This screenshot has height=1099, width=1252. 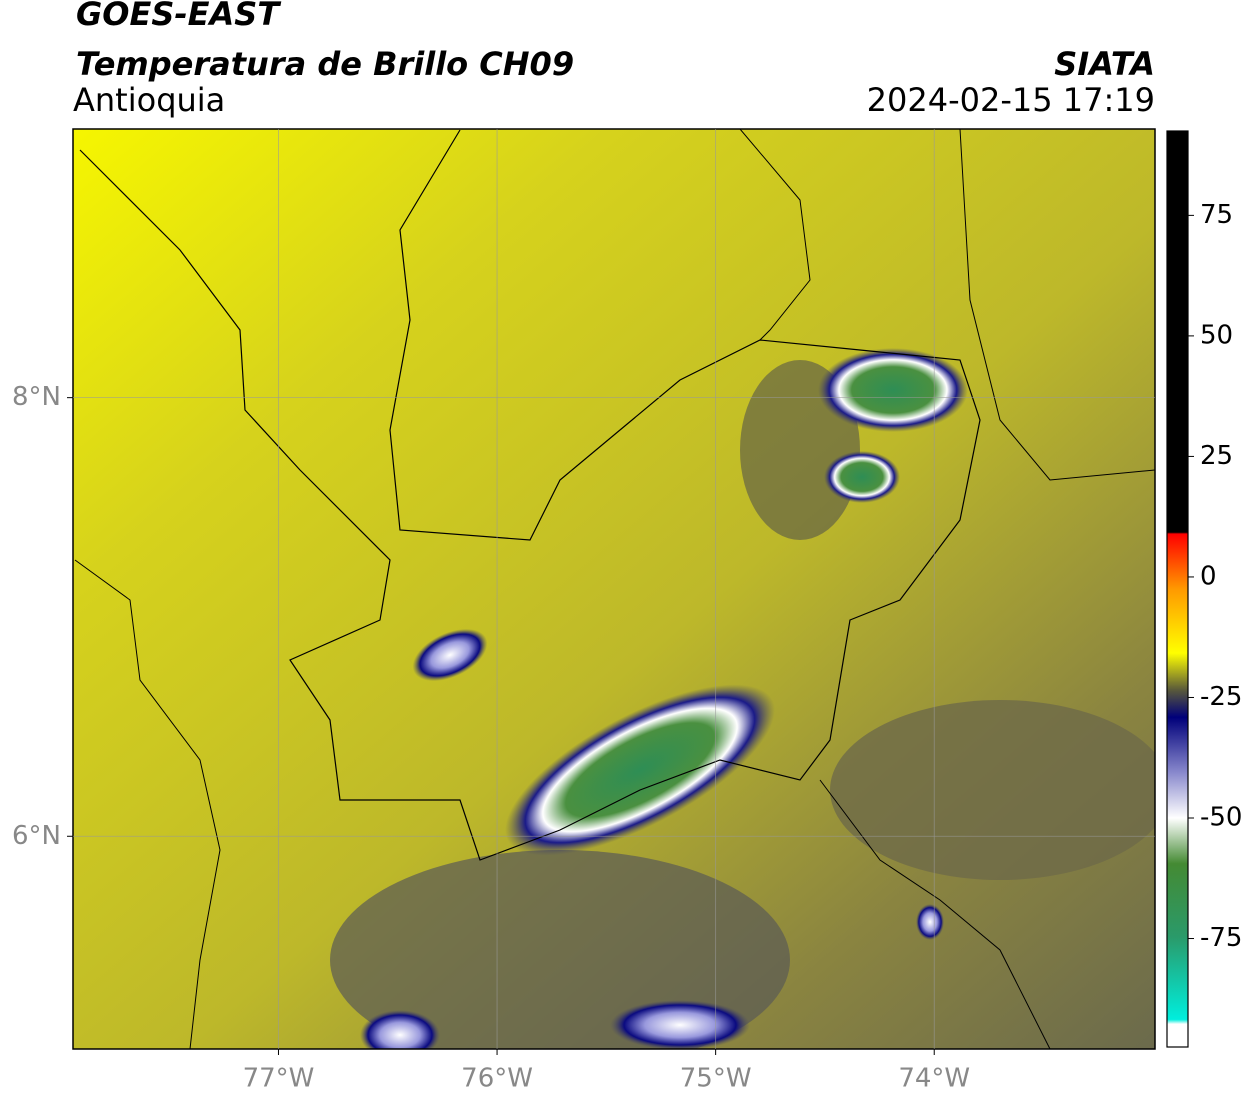 What do you see at coordinates (36, 836) in the screenshot?
I see `y-tick-label: 6°N` at bounding box center [36, 836].